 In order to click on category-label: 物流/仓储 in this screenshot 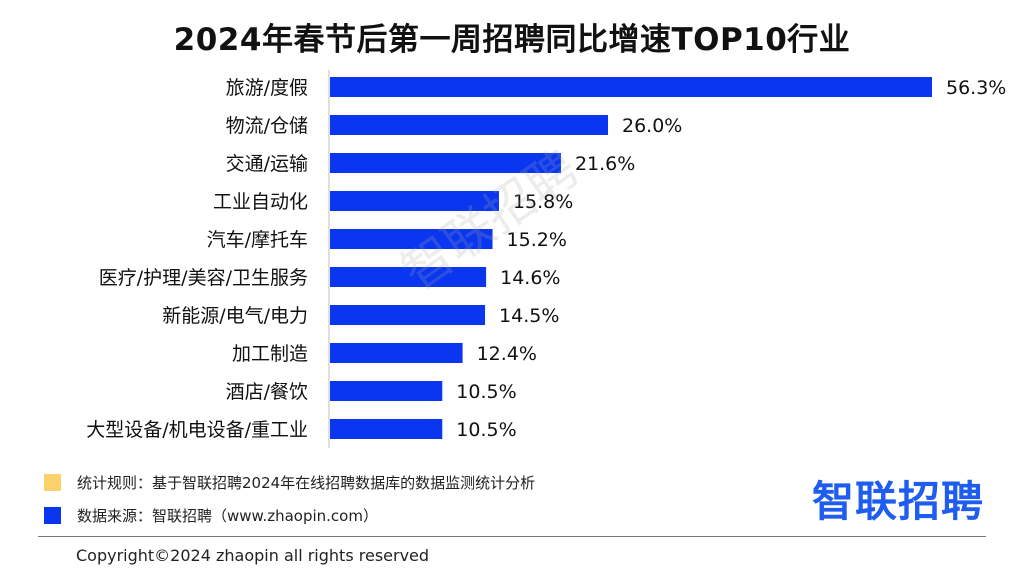, I will do `click(267, 126)`.